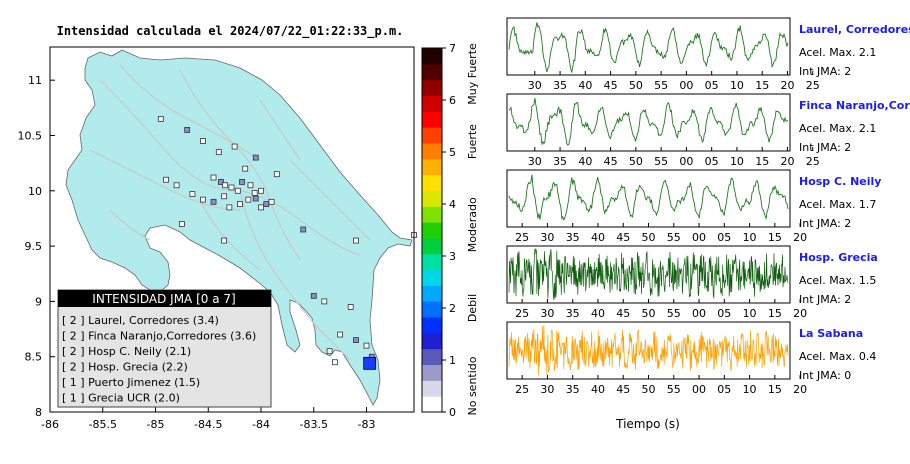 The image size is (910, 464). I want to click on legend-title: INTENSIDAD JMA [0 a 7], so click(163, 299).